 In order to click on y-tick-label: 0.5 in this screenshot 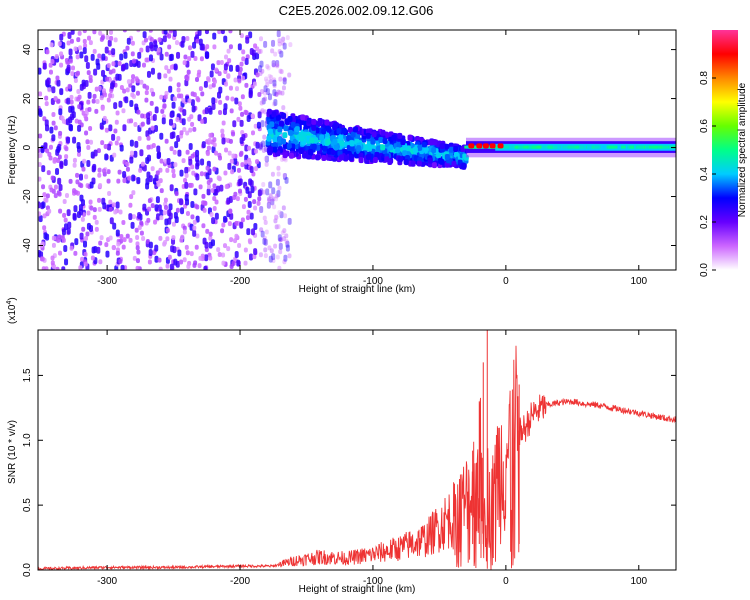, I will do `click(27, 505)`.